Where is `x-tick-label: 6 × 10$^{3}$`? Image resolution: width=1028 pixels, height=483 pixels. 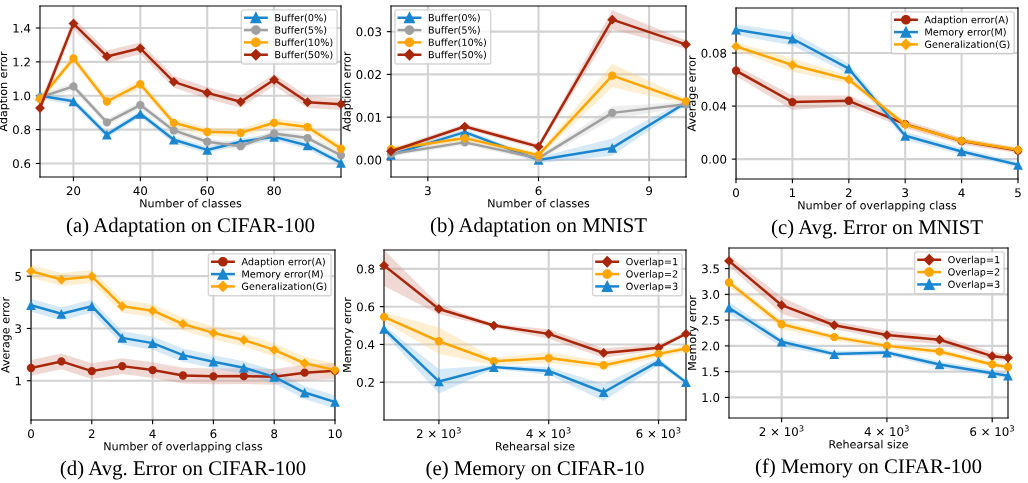 x-tick-label: 6 × 10$^{3}$ is located at coordinates (992, 431).